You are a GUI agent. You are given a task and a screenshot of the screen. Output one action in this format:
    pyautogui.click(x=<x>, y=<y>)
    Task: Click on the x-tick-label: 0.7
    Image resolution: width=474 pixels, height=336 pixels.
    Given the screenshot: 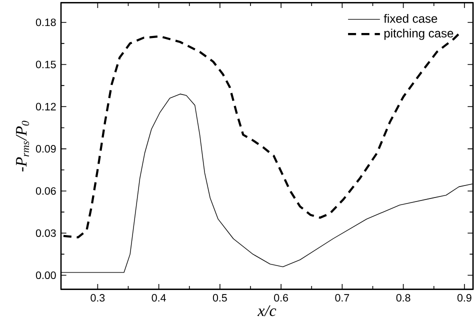 What is the action you would take?
    pyautogui.click(x=342, y=298)
    